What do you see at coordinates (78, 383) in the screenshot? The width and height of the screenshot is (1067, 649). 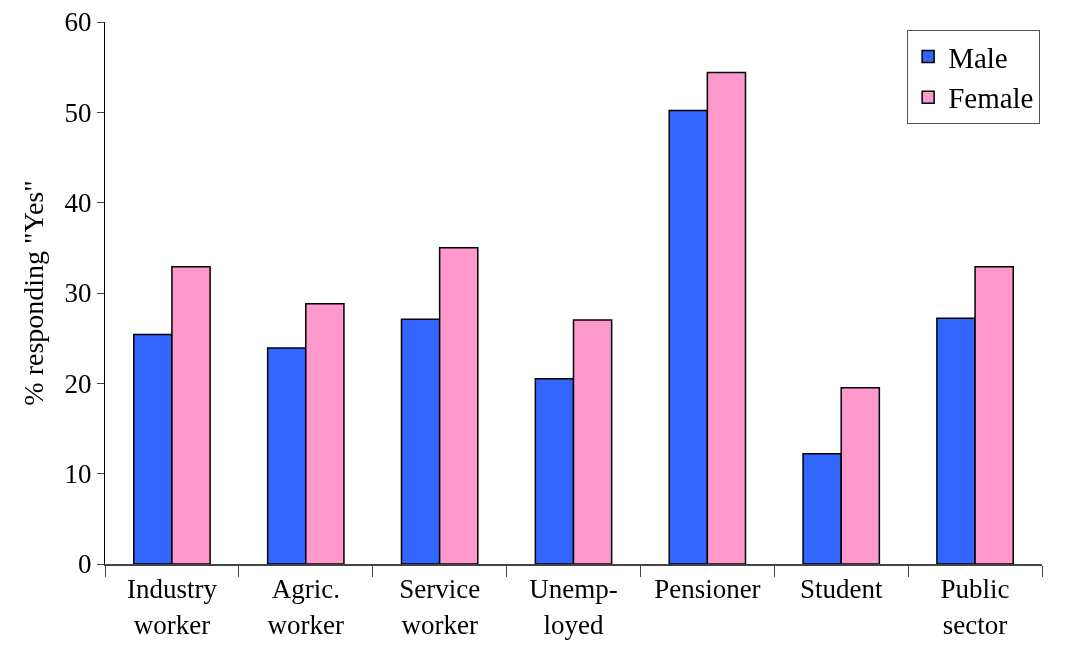 I see `y-tick-label: 20` at bounding box center [78, 383].